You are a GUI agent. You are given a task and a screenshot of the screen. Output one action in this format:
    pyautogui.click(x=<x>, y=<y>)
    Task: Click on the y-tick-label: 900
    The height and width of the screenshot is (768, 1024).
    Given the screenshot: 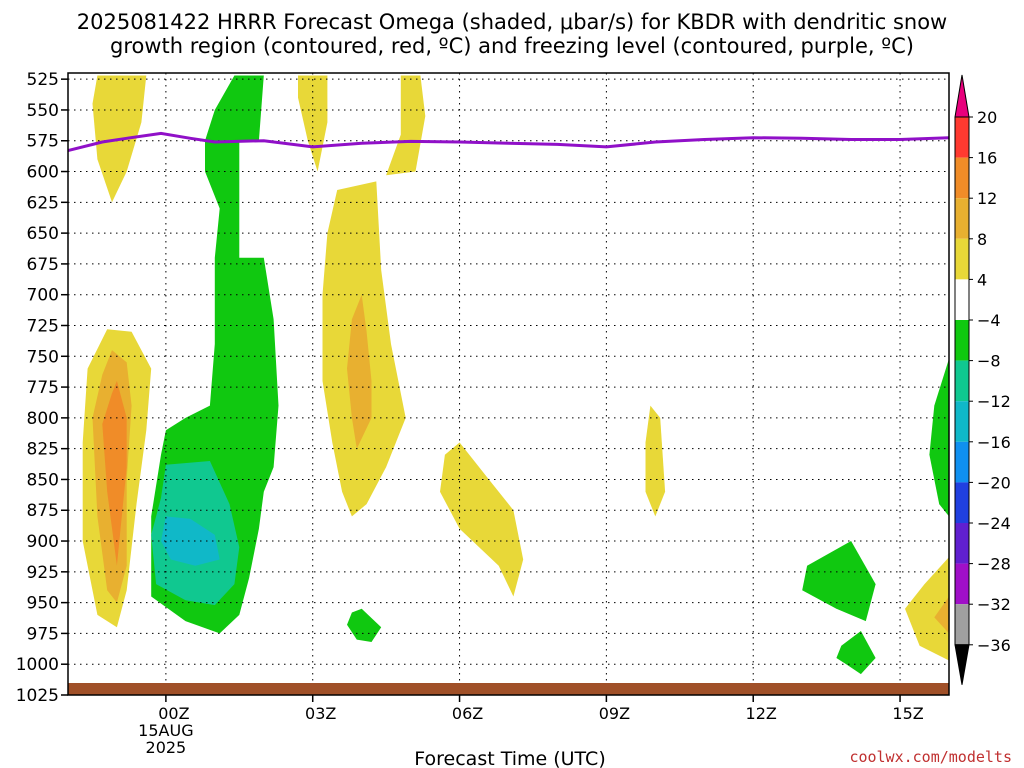 What is the action you would take?
    pyautogui.click(x=43, y=542)
    